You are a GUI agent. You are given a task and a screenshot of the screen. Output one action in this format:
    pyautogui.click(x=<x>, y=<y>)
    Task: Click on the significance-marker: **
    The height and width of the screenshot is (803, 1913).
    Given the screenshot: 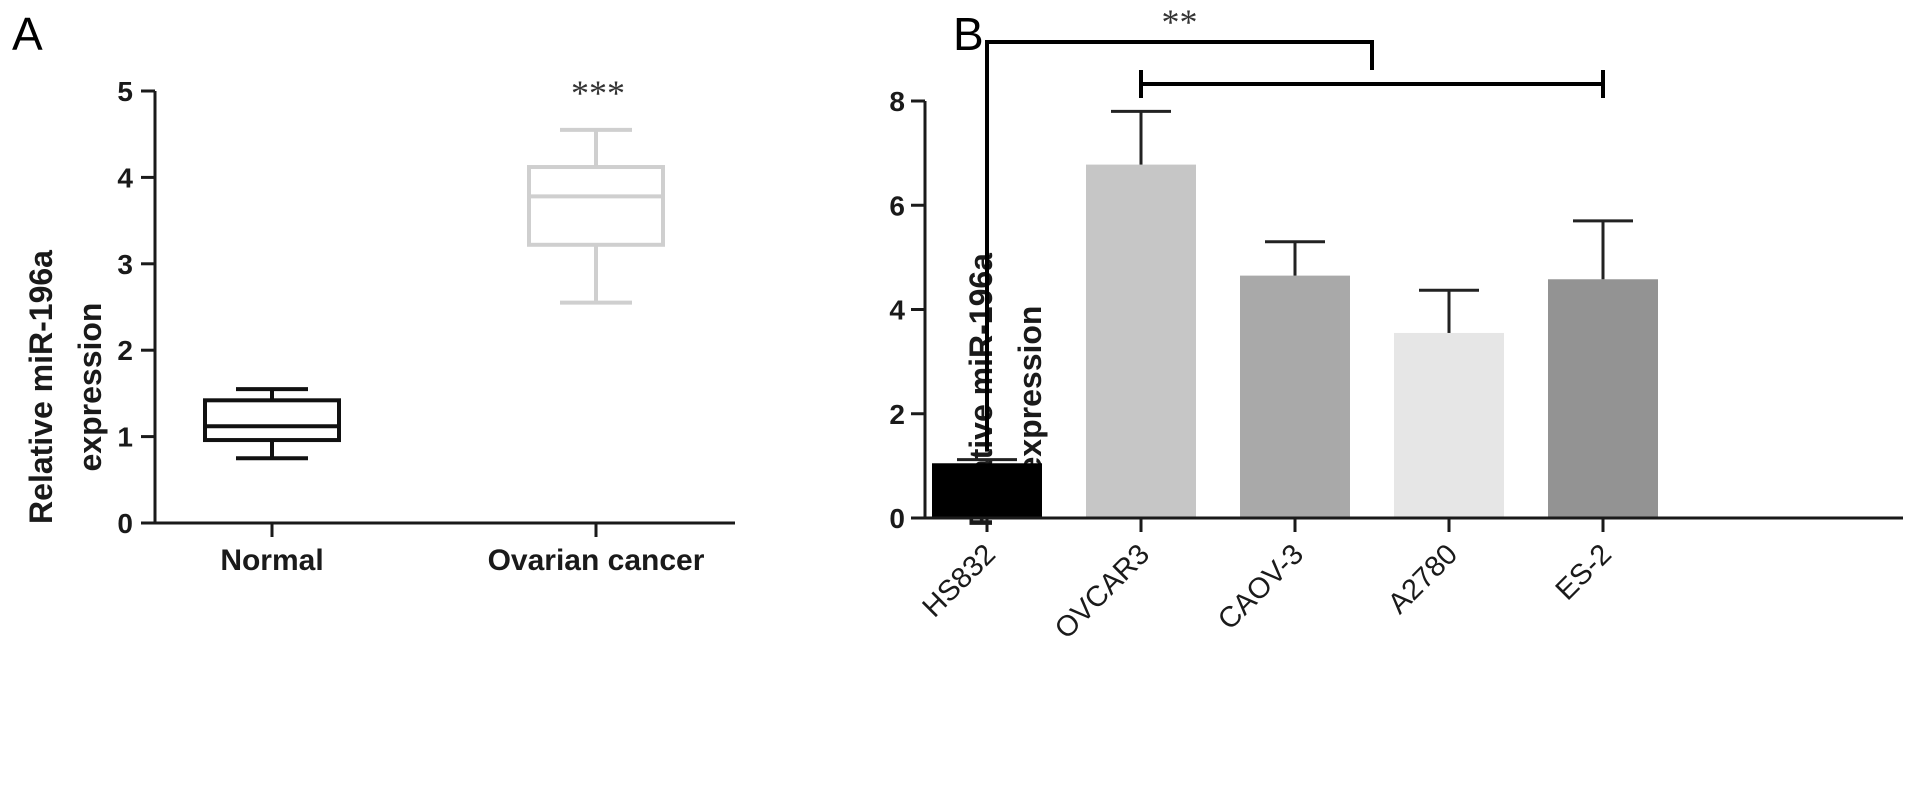 What is the action you would take?
    pyautogui.click(x=1180, y=22)
    